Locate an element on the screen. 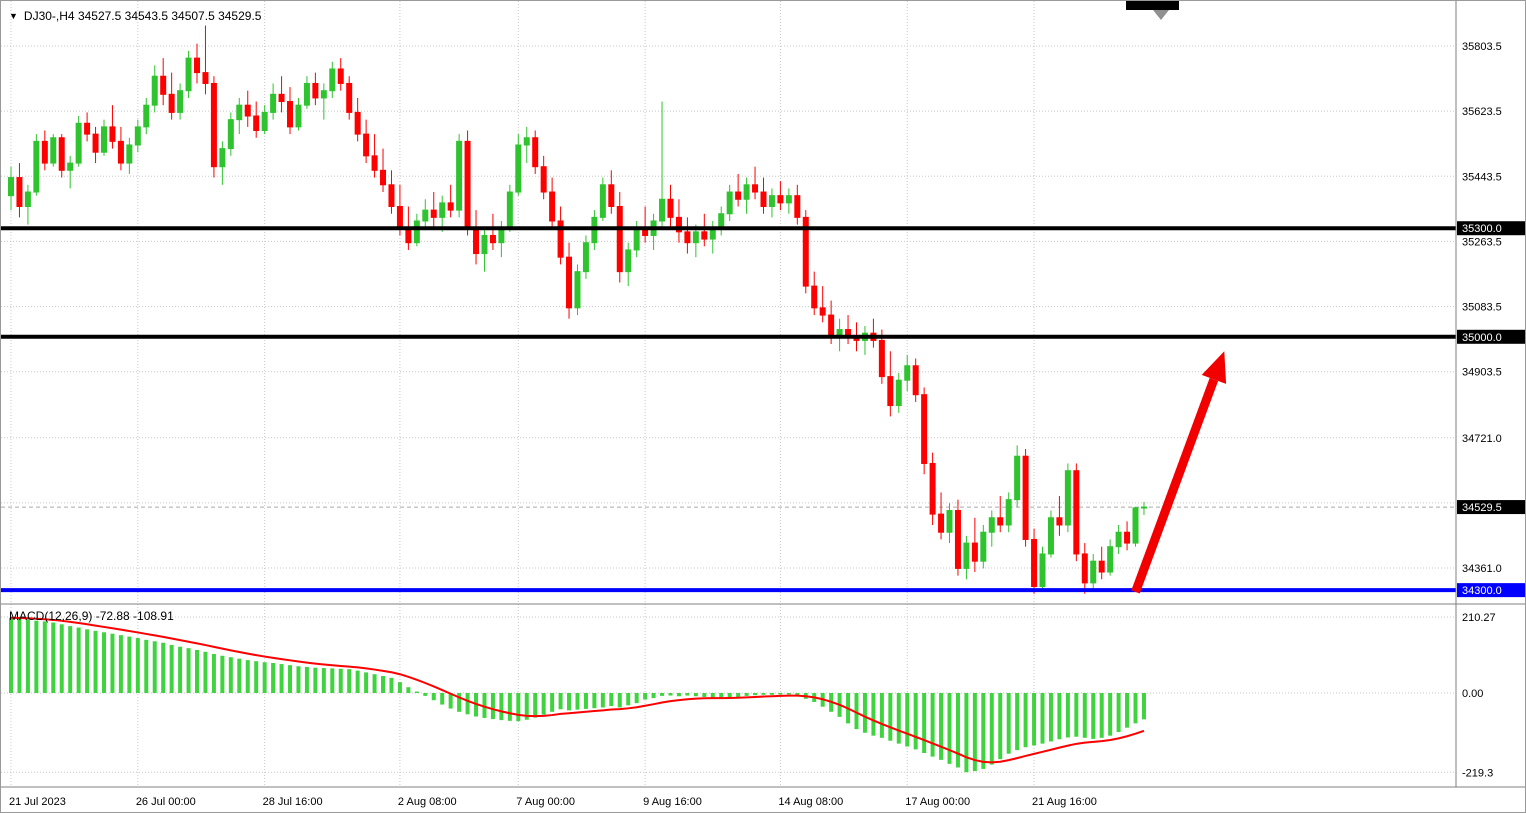  macd-axis-label: 210.27 is located at coordinates (1479, 618).